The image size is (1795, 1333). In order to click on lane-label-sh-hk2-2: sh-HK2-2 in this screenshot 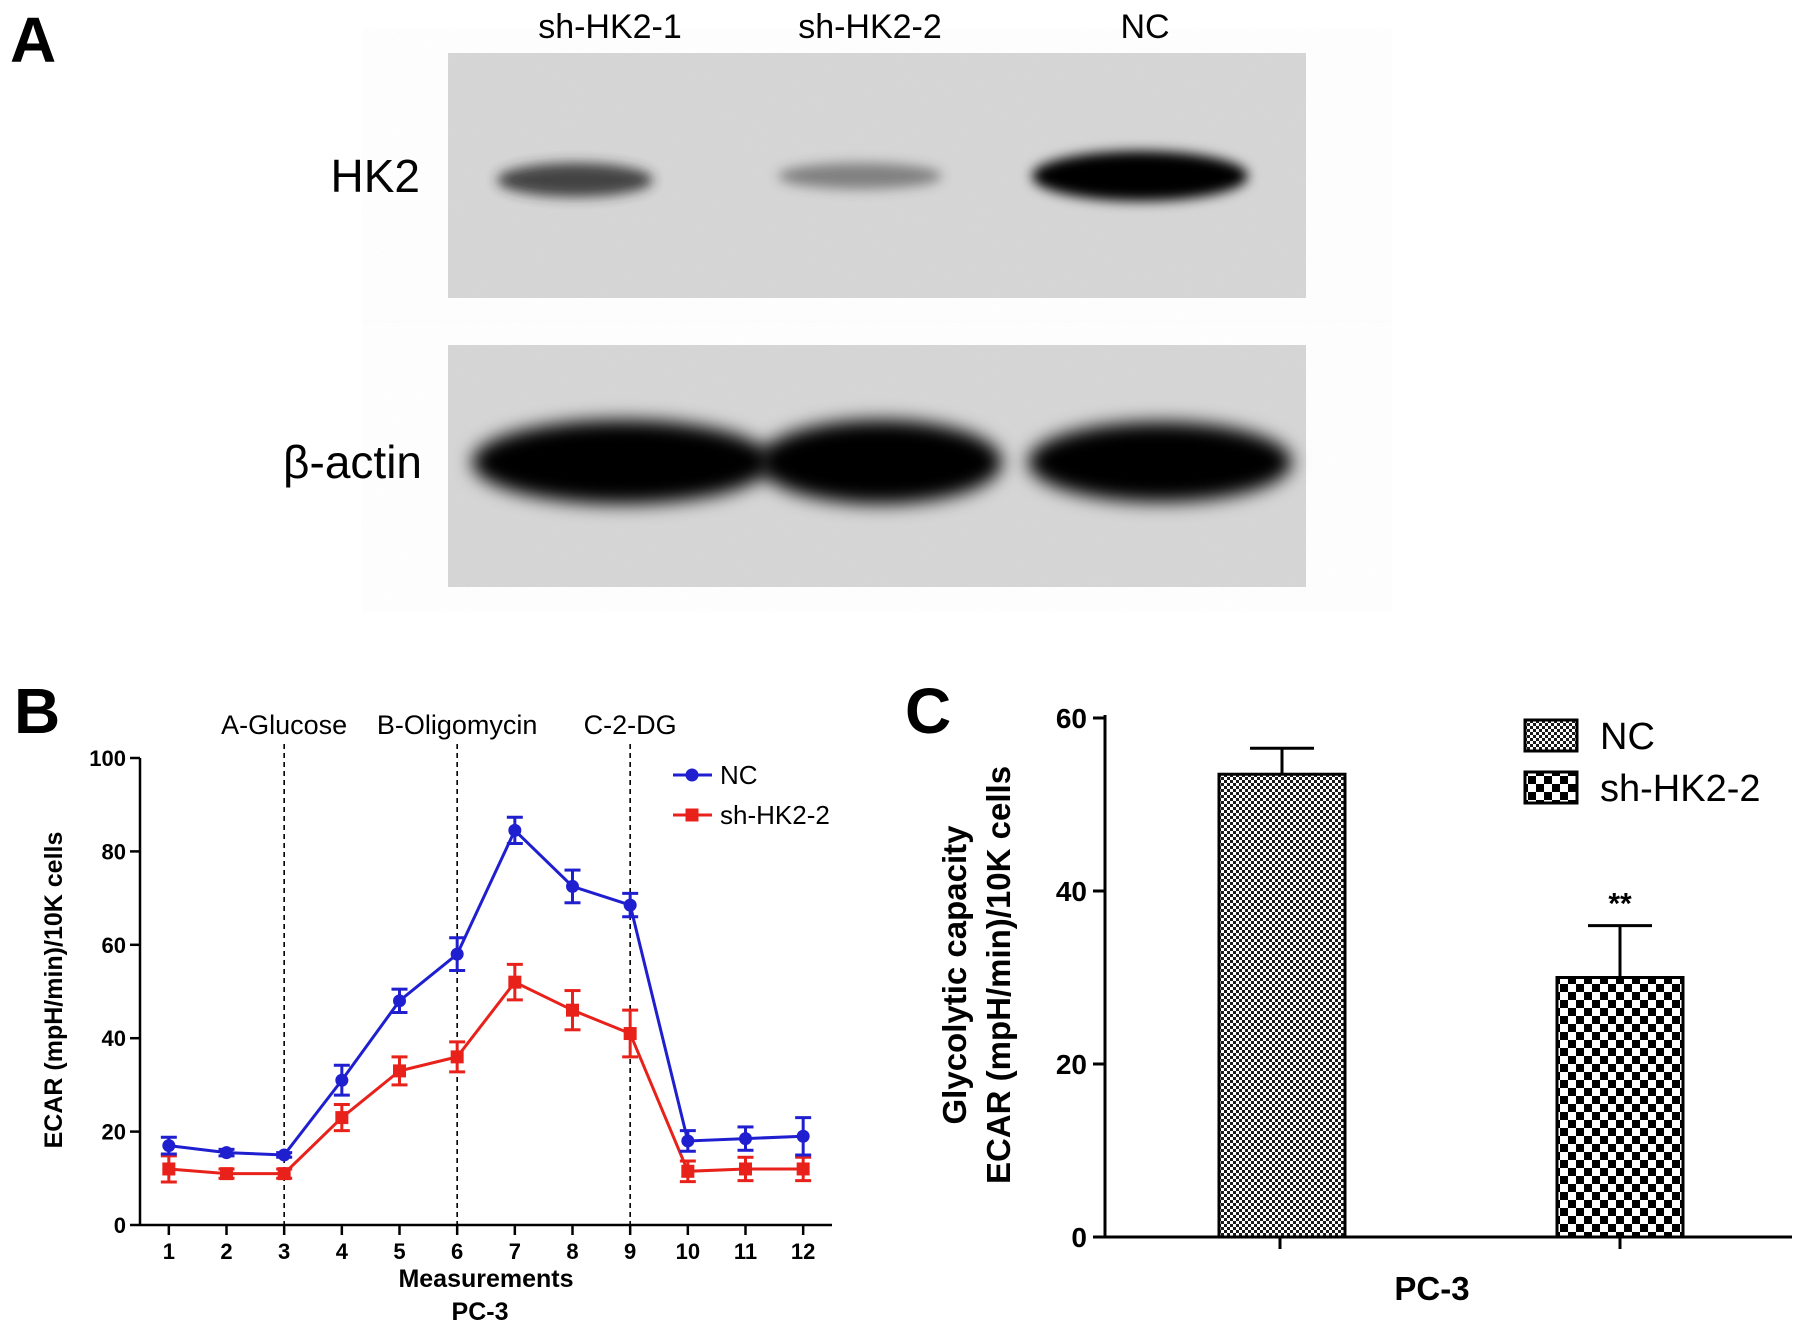, I will do `click(870, 27)`.